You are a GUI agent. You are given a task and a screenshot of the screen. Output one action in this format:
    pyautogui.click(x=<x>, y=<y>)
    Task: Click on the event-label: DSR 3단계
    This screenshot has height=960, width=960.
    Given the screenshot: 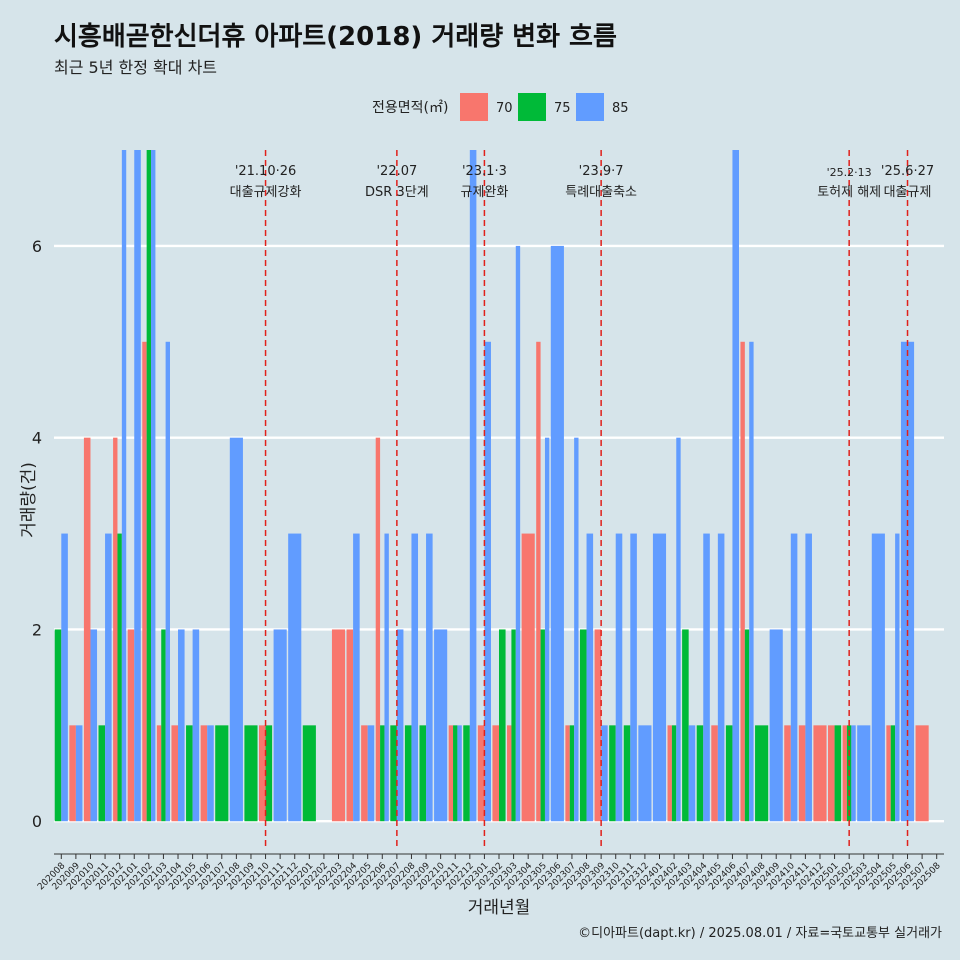 What is the action you would take?
    pyautogui.click(x=397, y=192)
    